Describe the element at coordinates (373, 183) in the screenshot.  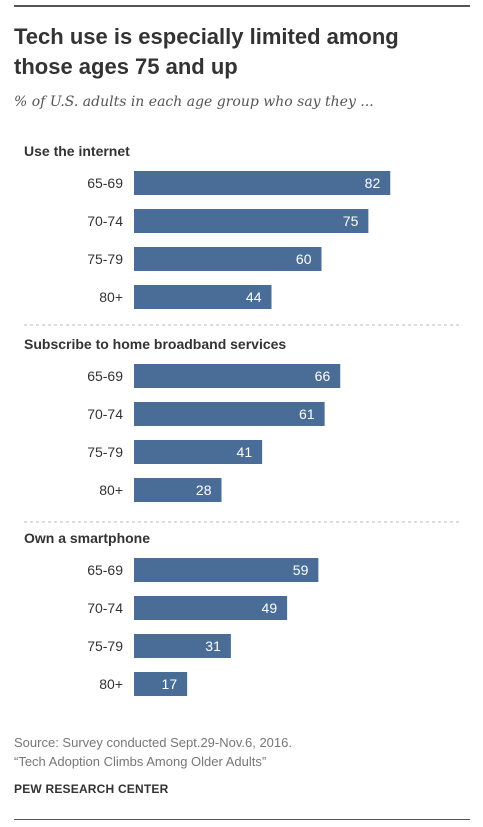
I see `data-label: 82` at that location.